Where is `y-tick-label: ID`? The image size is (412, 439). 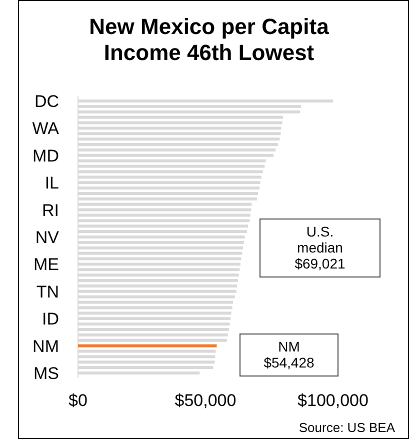 y-tick-label: ID is located at coordinates (50, 319).